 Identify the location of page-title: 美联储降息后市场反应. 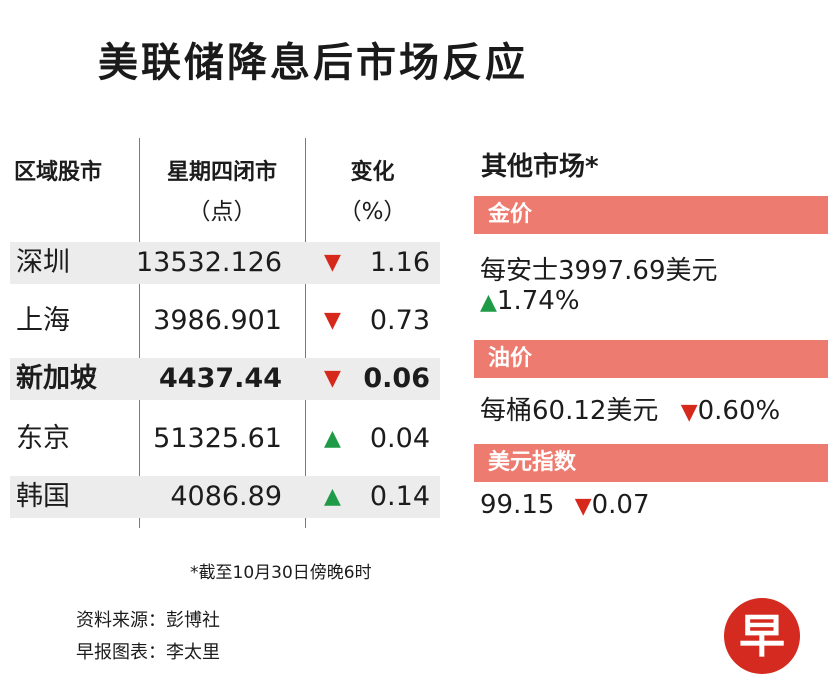
(313, 63).